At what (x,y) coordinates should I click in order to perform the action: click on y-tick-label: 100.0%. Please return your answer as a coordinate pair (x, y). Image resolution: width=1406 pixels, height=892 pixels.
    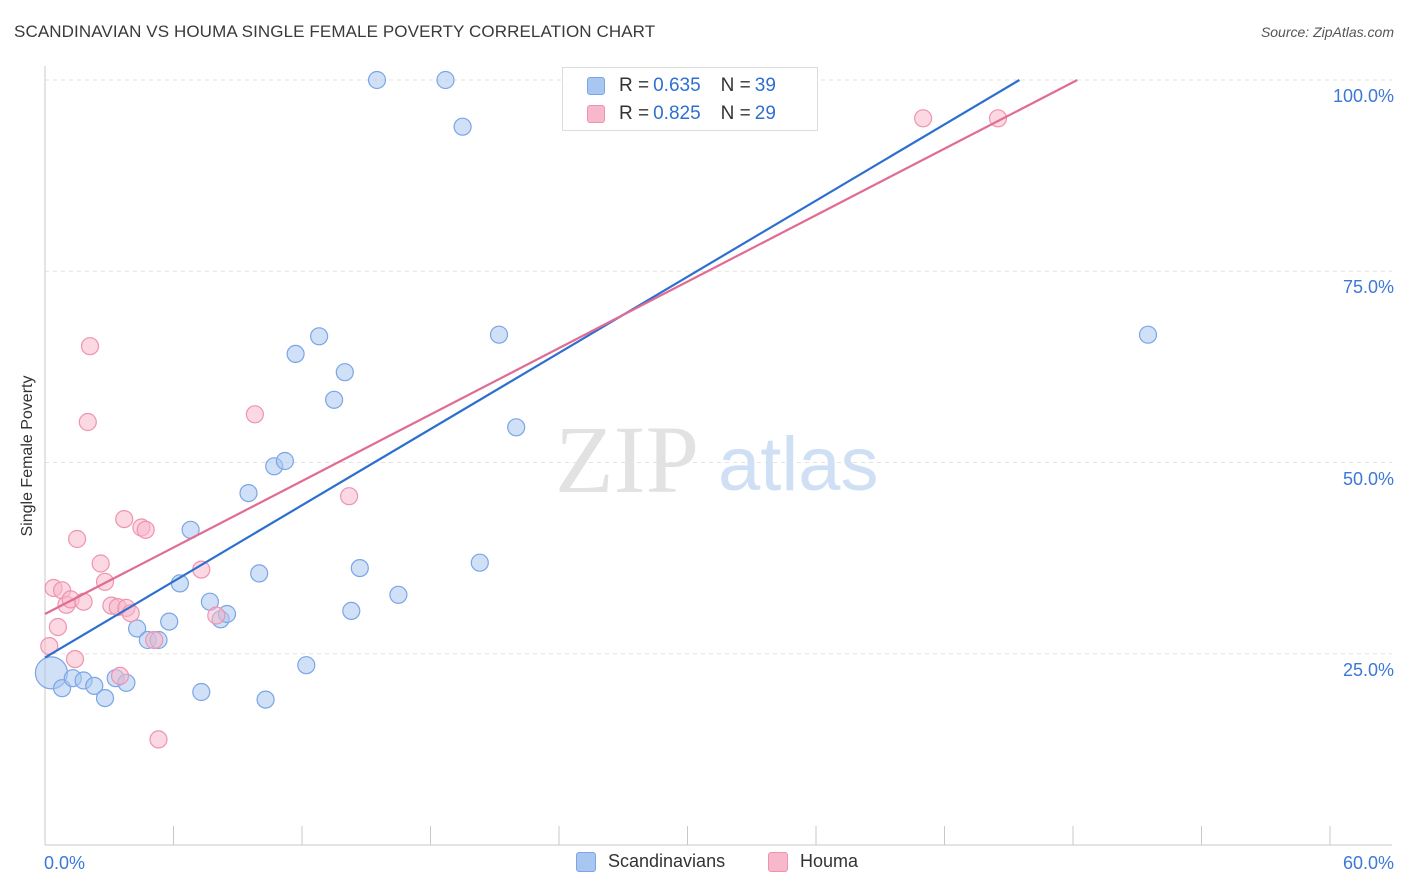
    Looking at the image, I should click on (1363, 96).